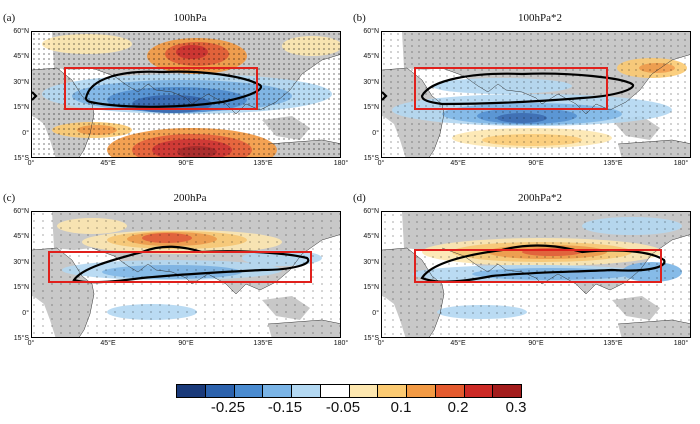 The height and width of the screenshot is (424, 700). What do you see at coordinates (359, 198) in the screenshot?
I see `panel-label: (d)` at bounding box center [359, 198].